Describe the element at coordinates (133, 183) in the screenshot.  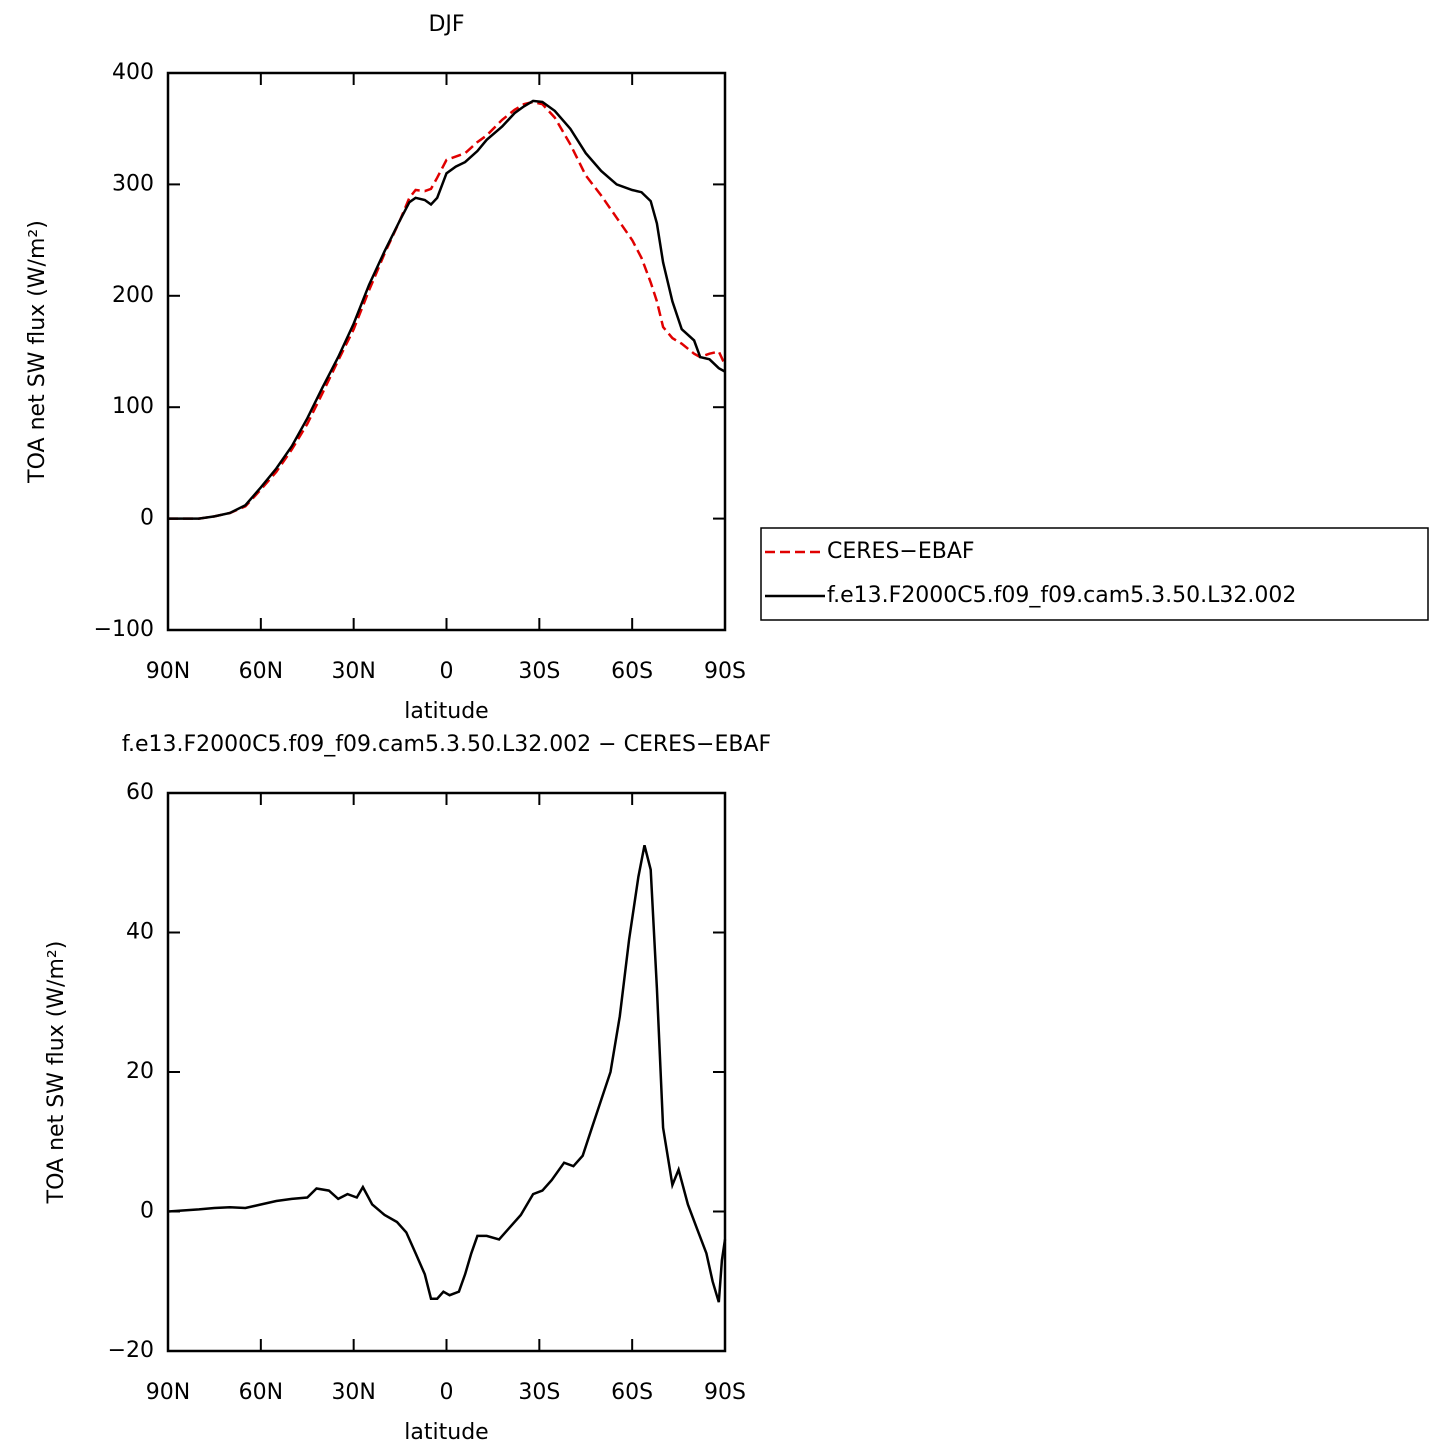
I see `y-tick-label: 300` at that location.